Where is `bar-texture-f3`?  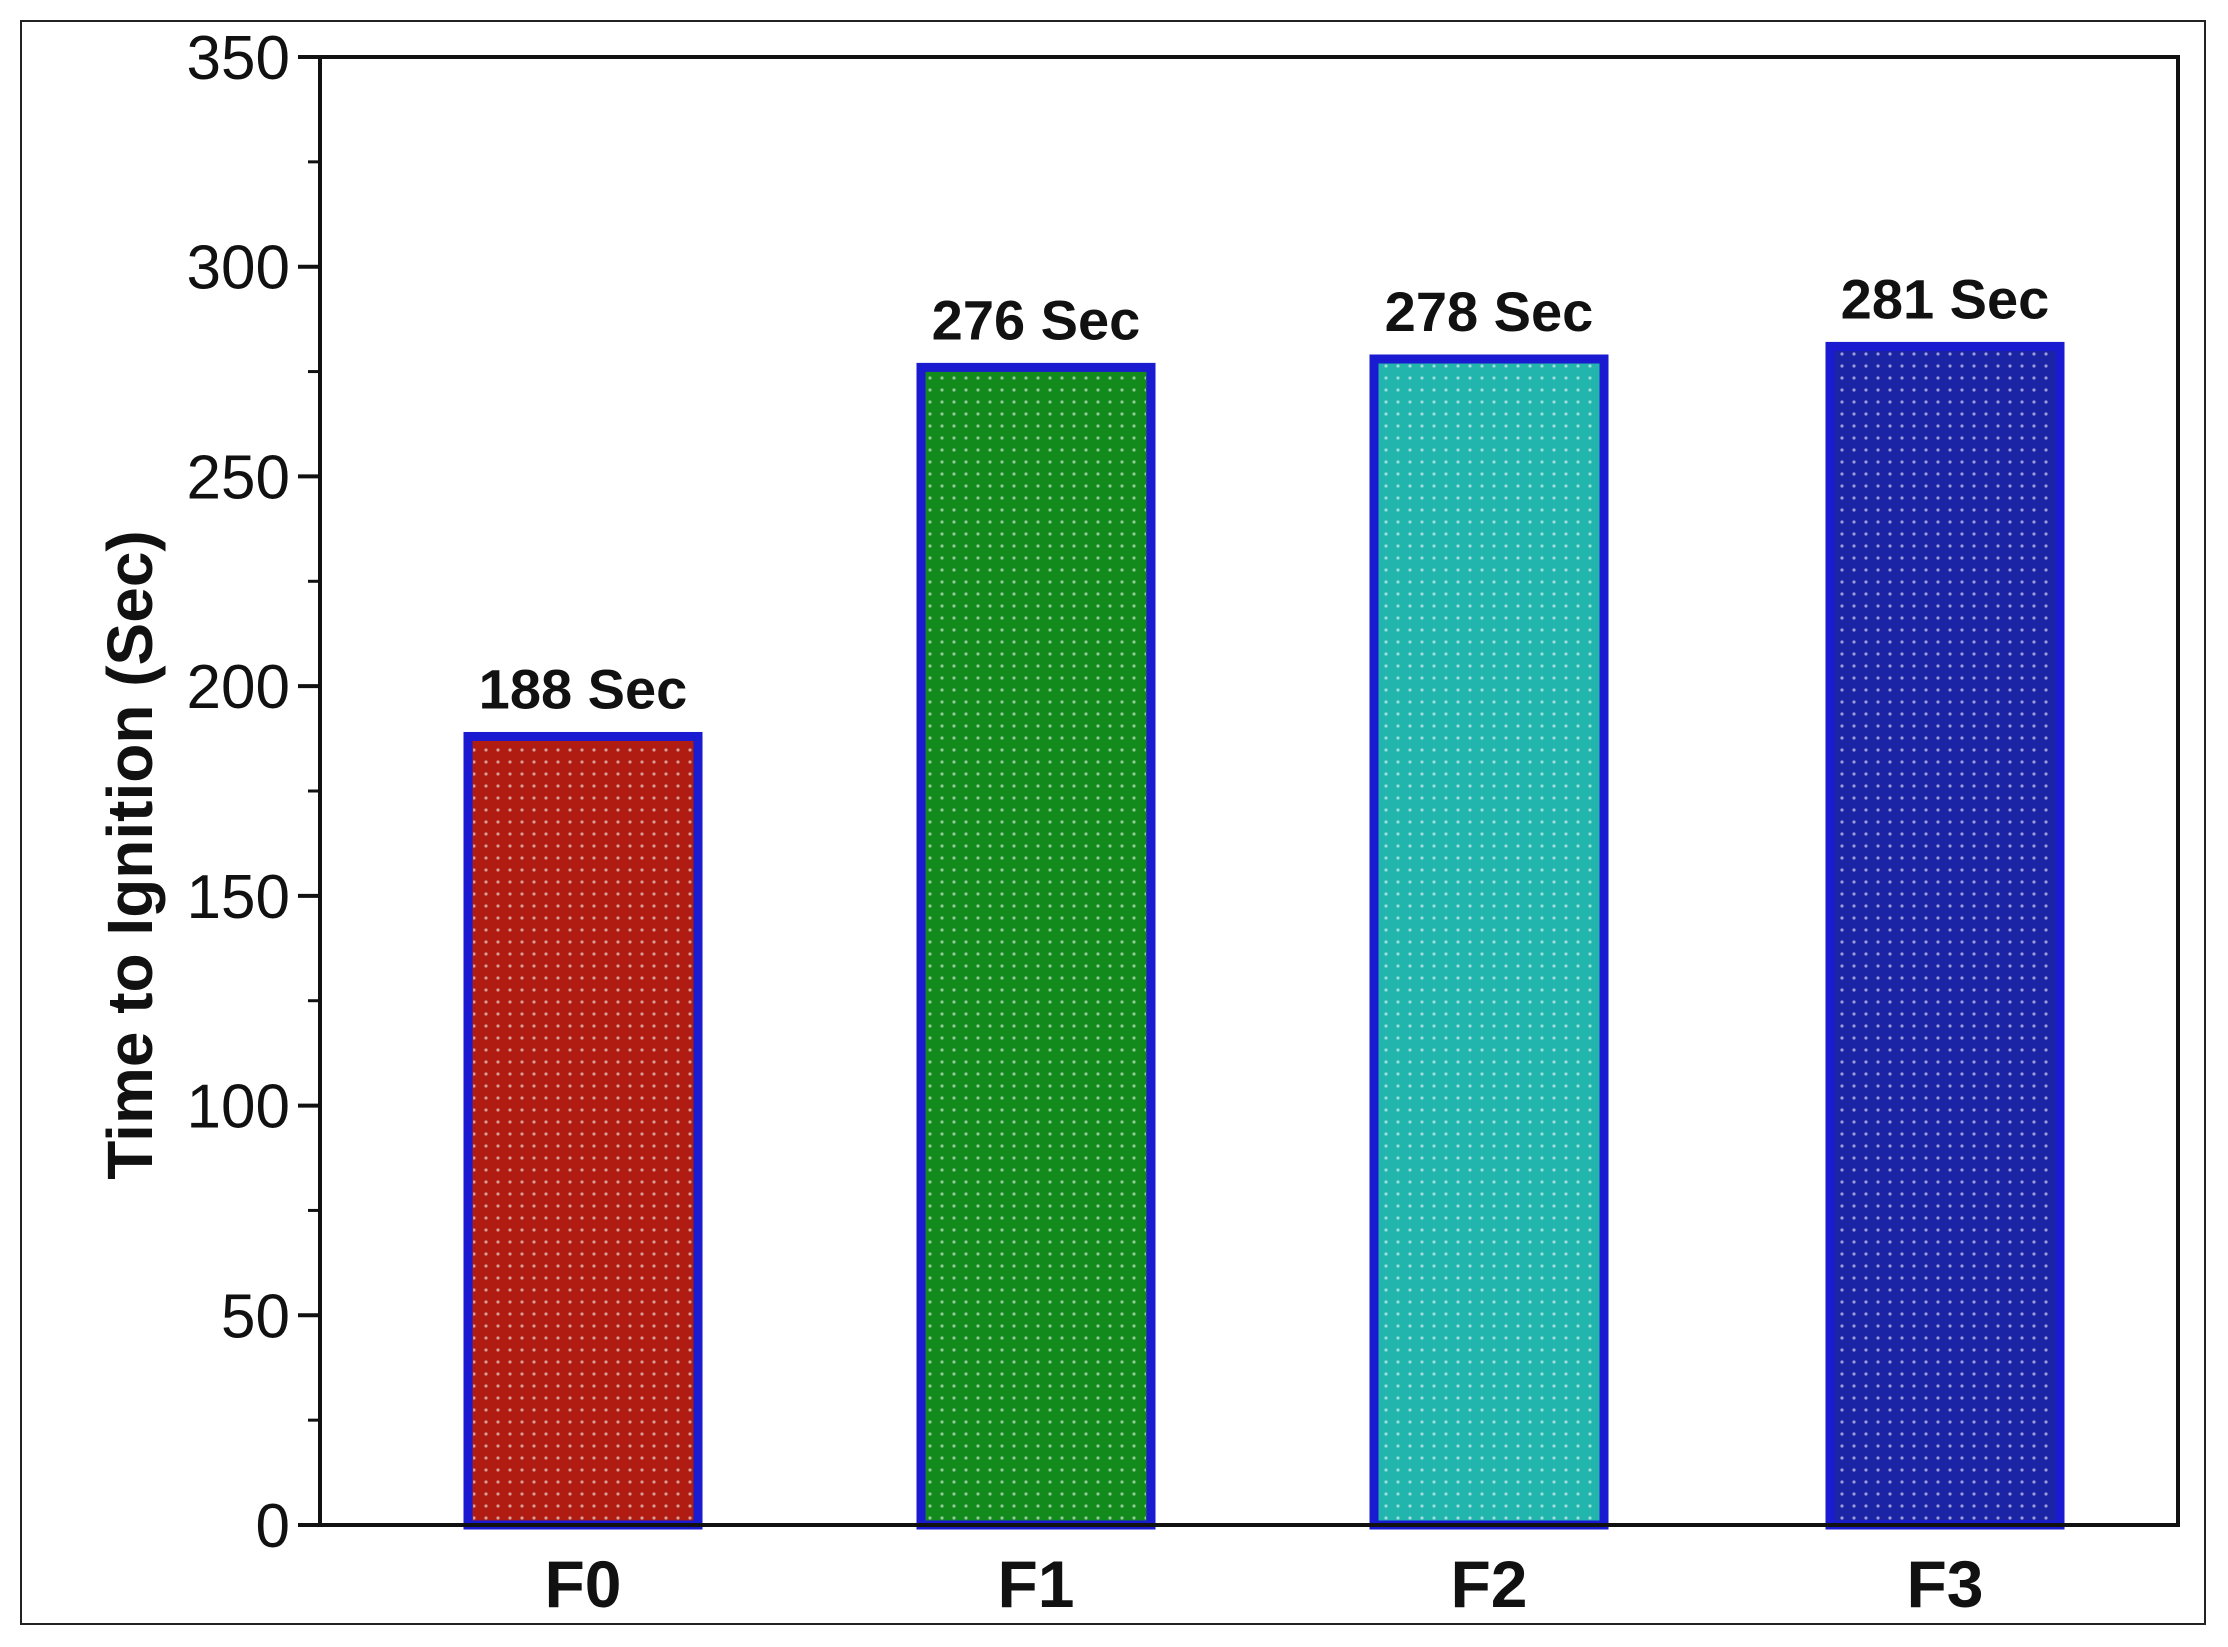 bar-texture-f3 is located at coordinates (1945, 935).